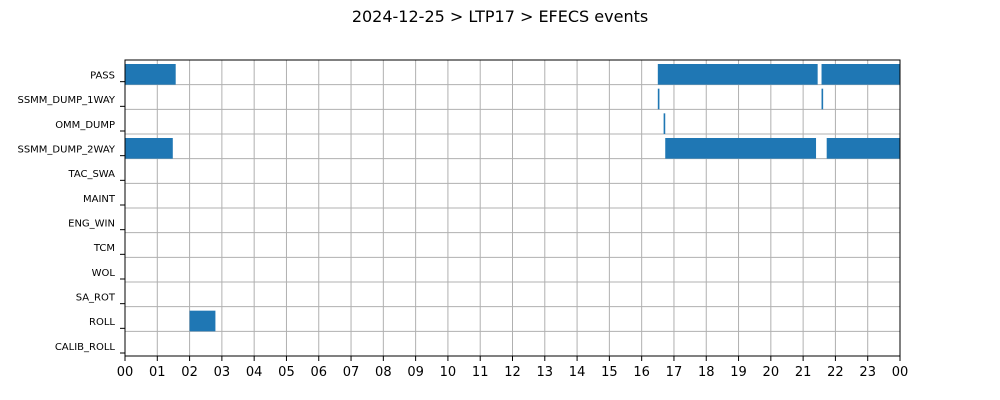 This screenshot has width=1000, height=400. What do you see at coordinates (96, 298) in the screenshot?
I see `y-tick-label: SA_ROT` at bounding box center [96, 298].